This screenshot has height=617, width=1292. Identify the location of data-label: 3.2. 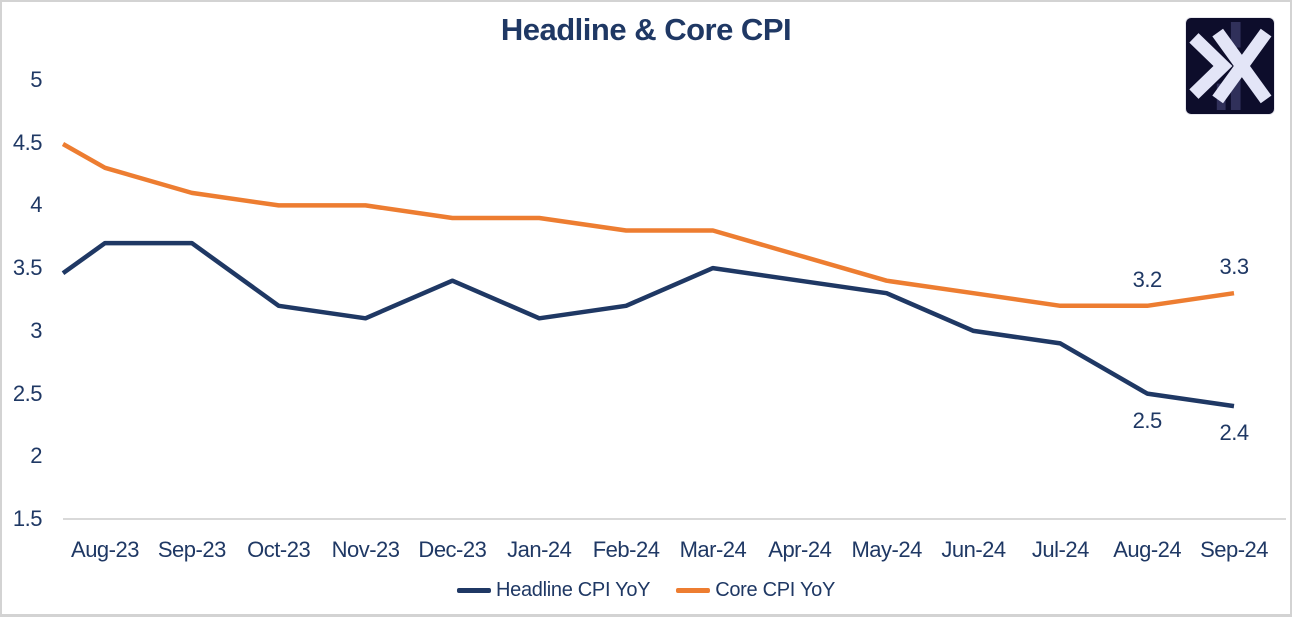
(1147, 279).